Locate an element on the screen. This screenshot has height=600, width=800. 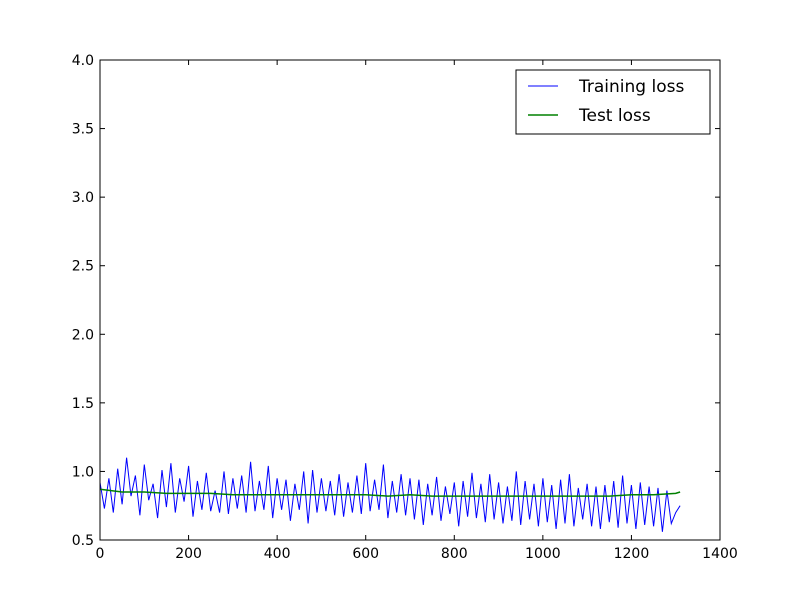
x-tick-label: 800 is located at coordinates (454, 554).